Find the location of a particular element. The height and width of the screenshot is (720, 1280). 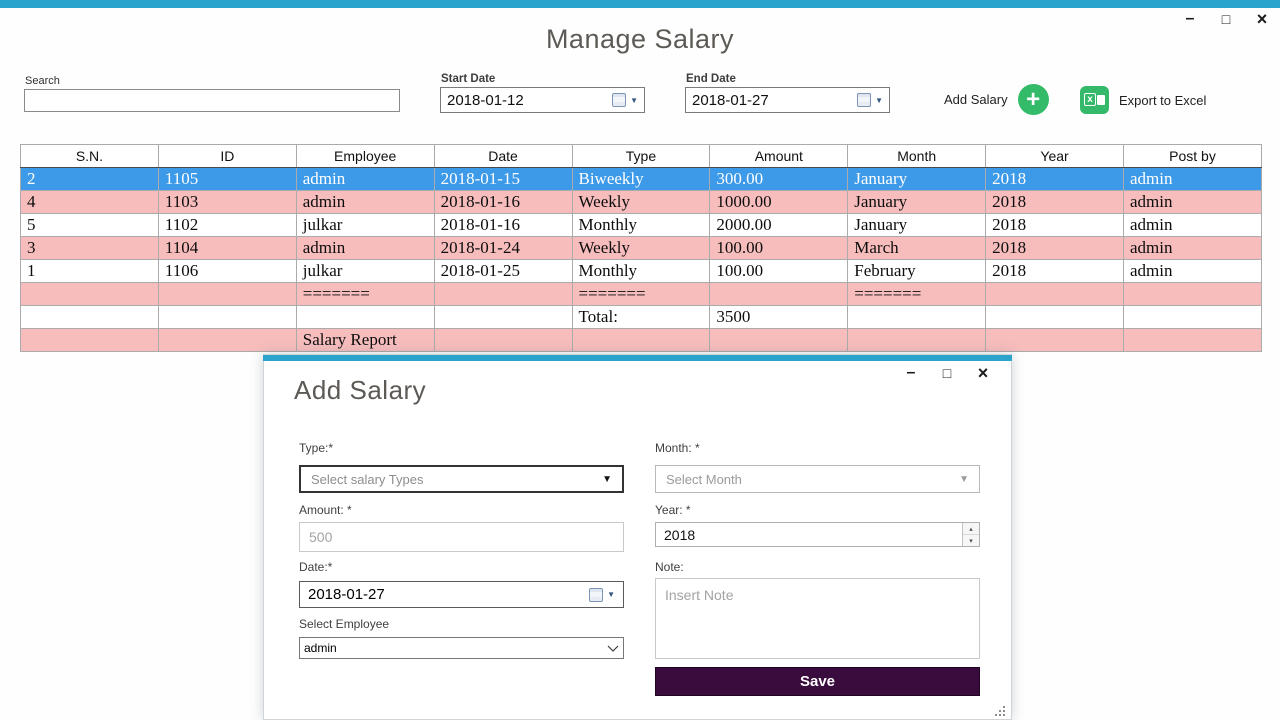

search-input is located at coordinates (212, 100).